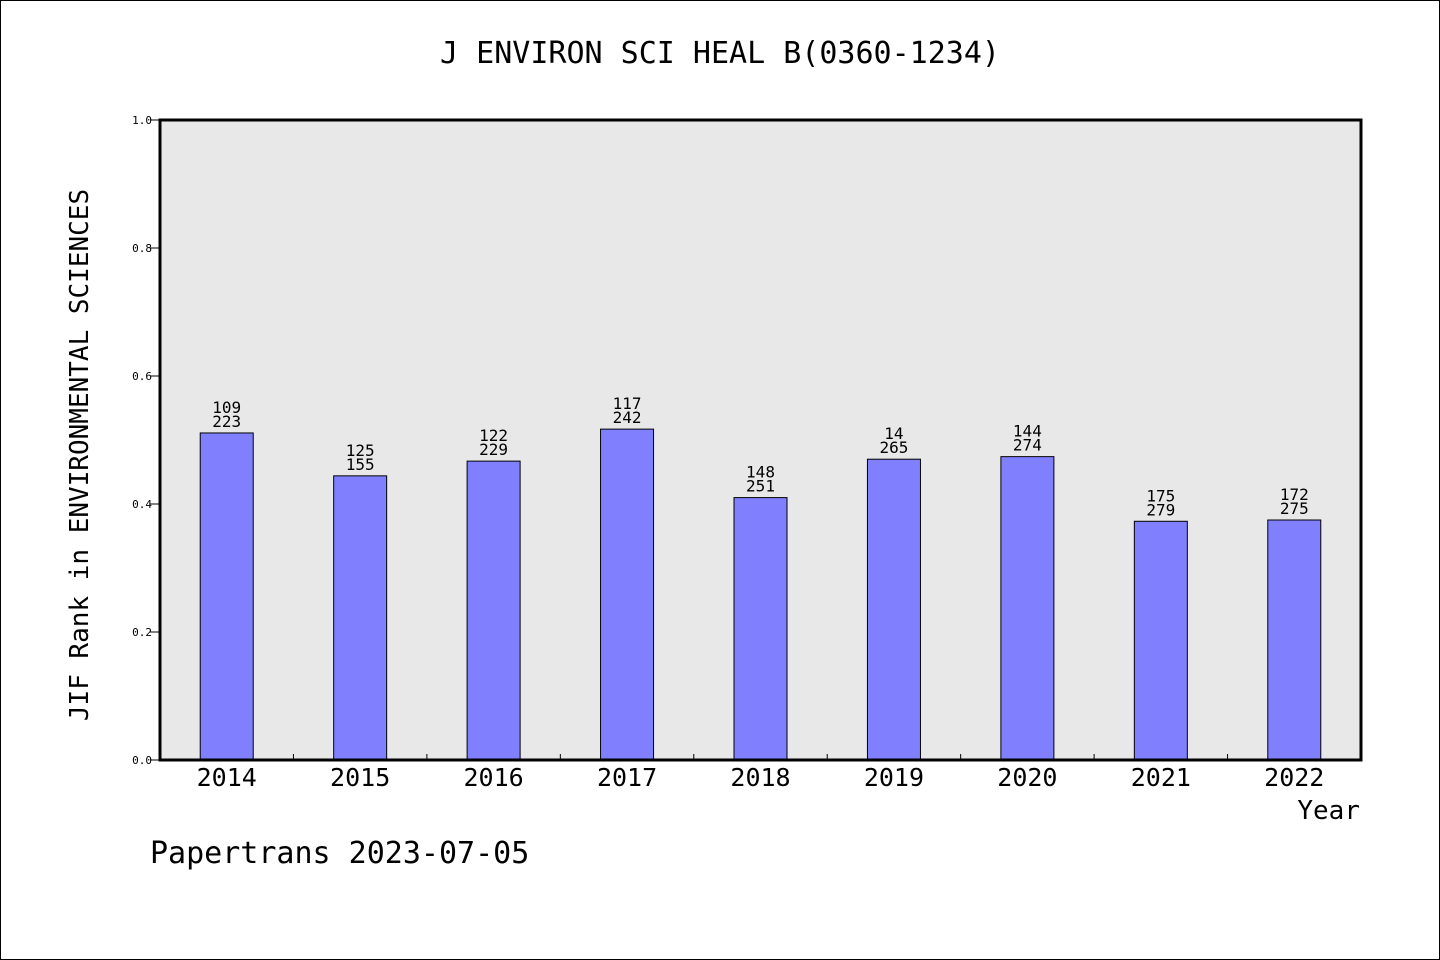 This screenshot has height=960, width=1440. Describe the element at coordinates (360, 464) in the screenshot. I see `bar-total-label: 155` at that location.